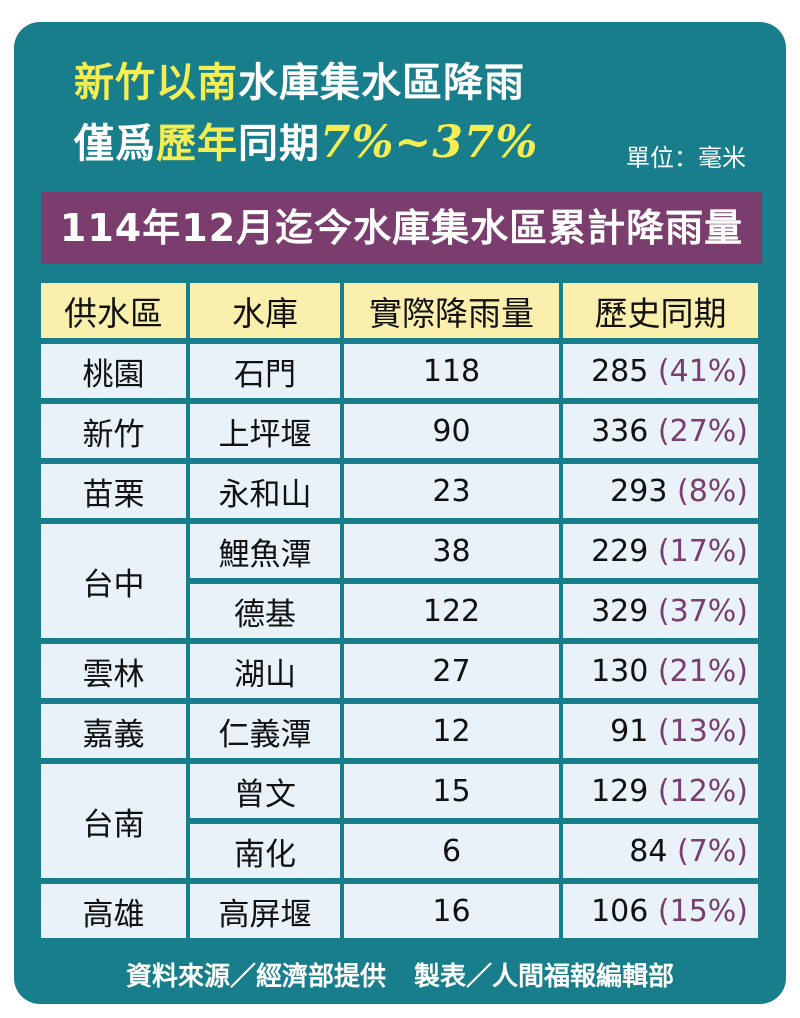 This screenshot has height=1018, width=800. I want to click on region-cell: 桃園, so click(113, 371).